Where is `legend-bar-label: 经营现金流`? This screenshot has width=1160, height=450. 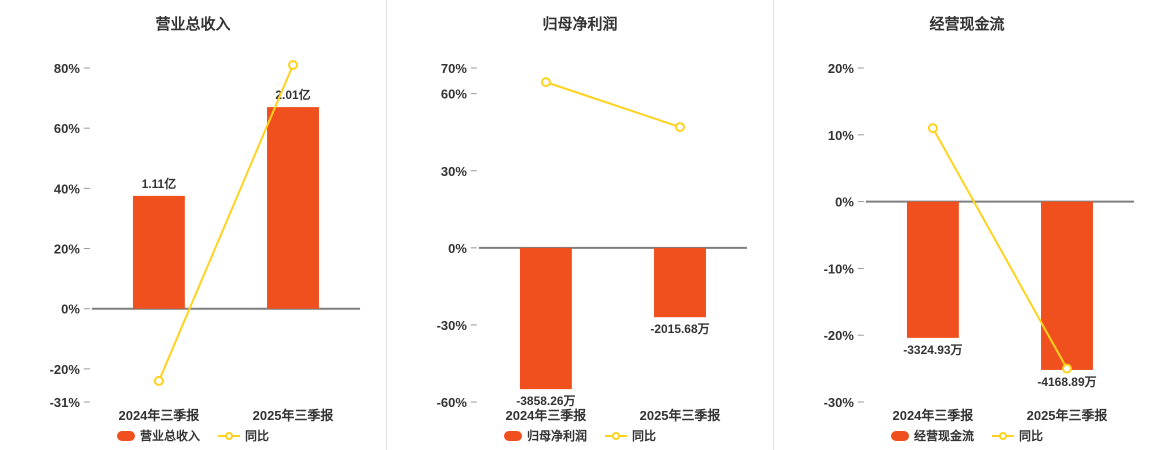
legend-bar-label: 经营现金流 is located at coordinates (943, 436).